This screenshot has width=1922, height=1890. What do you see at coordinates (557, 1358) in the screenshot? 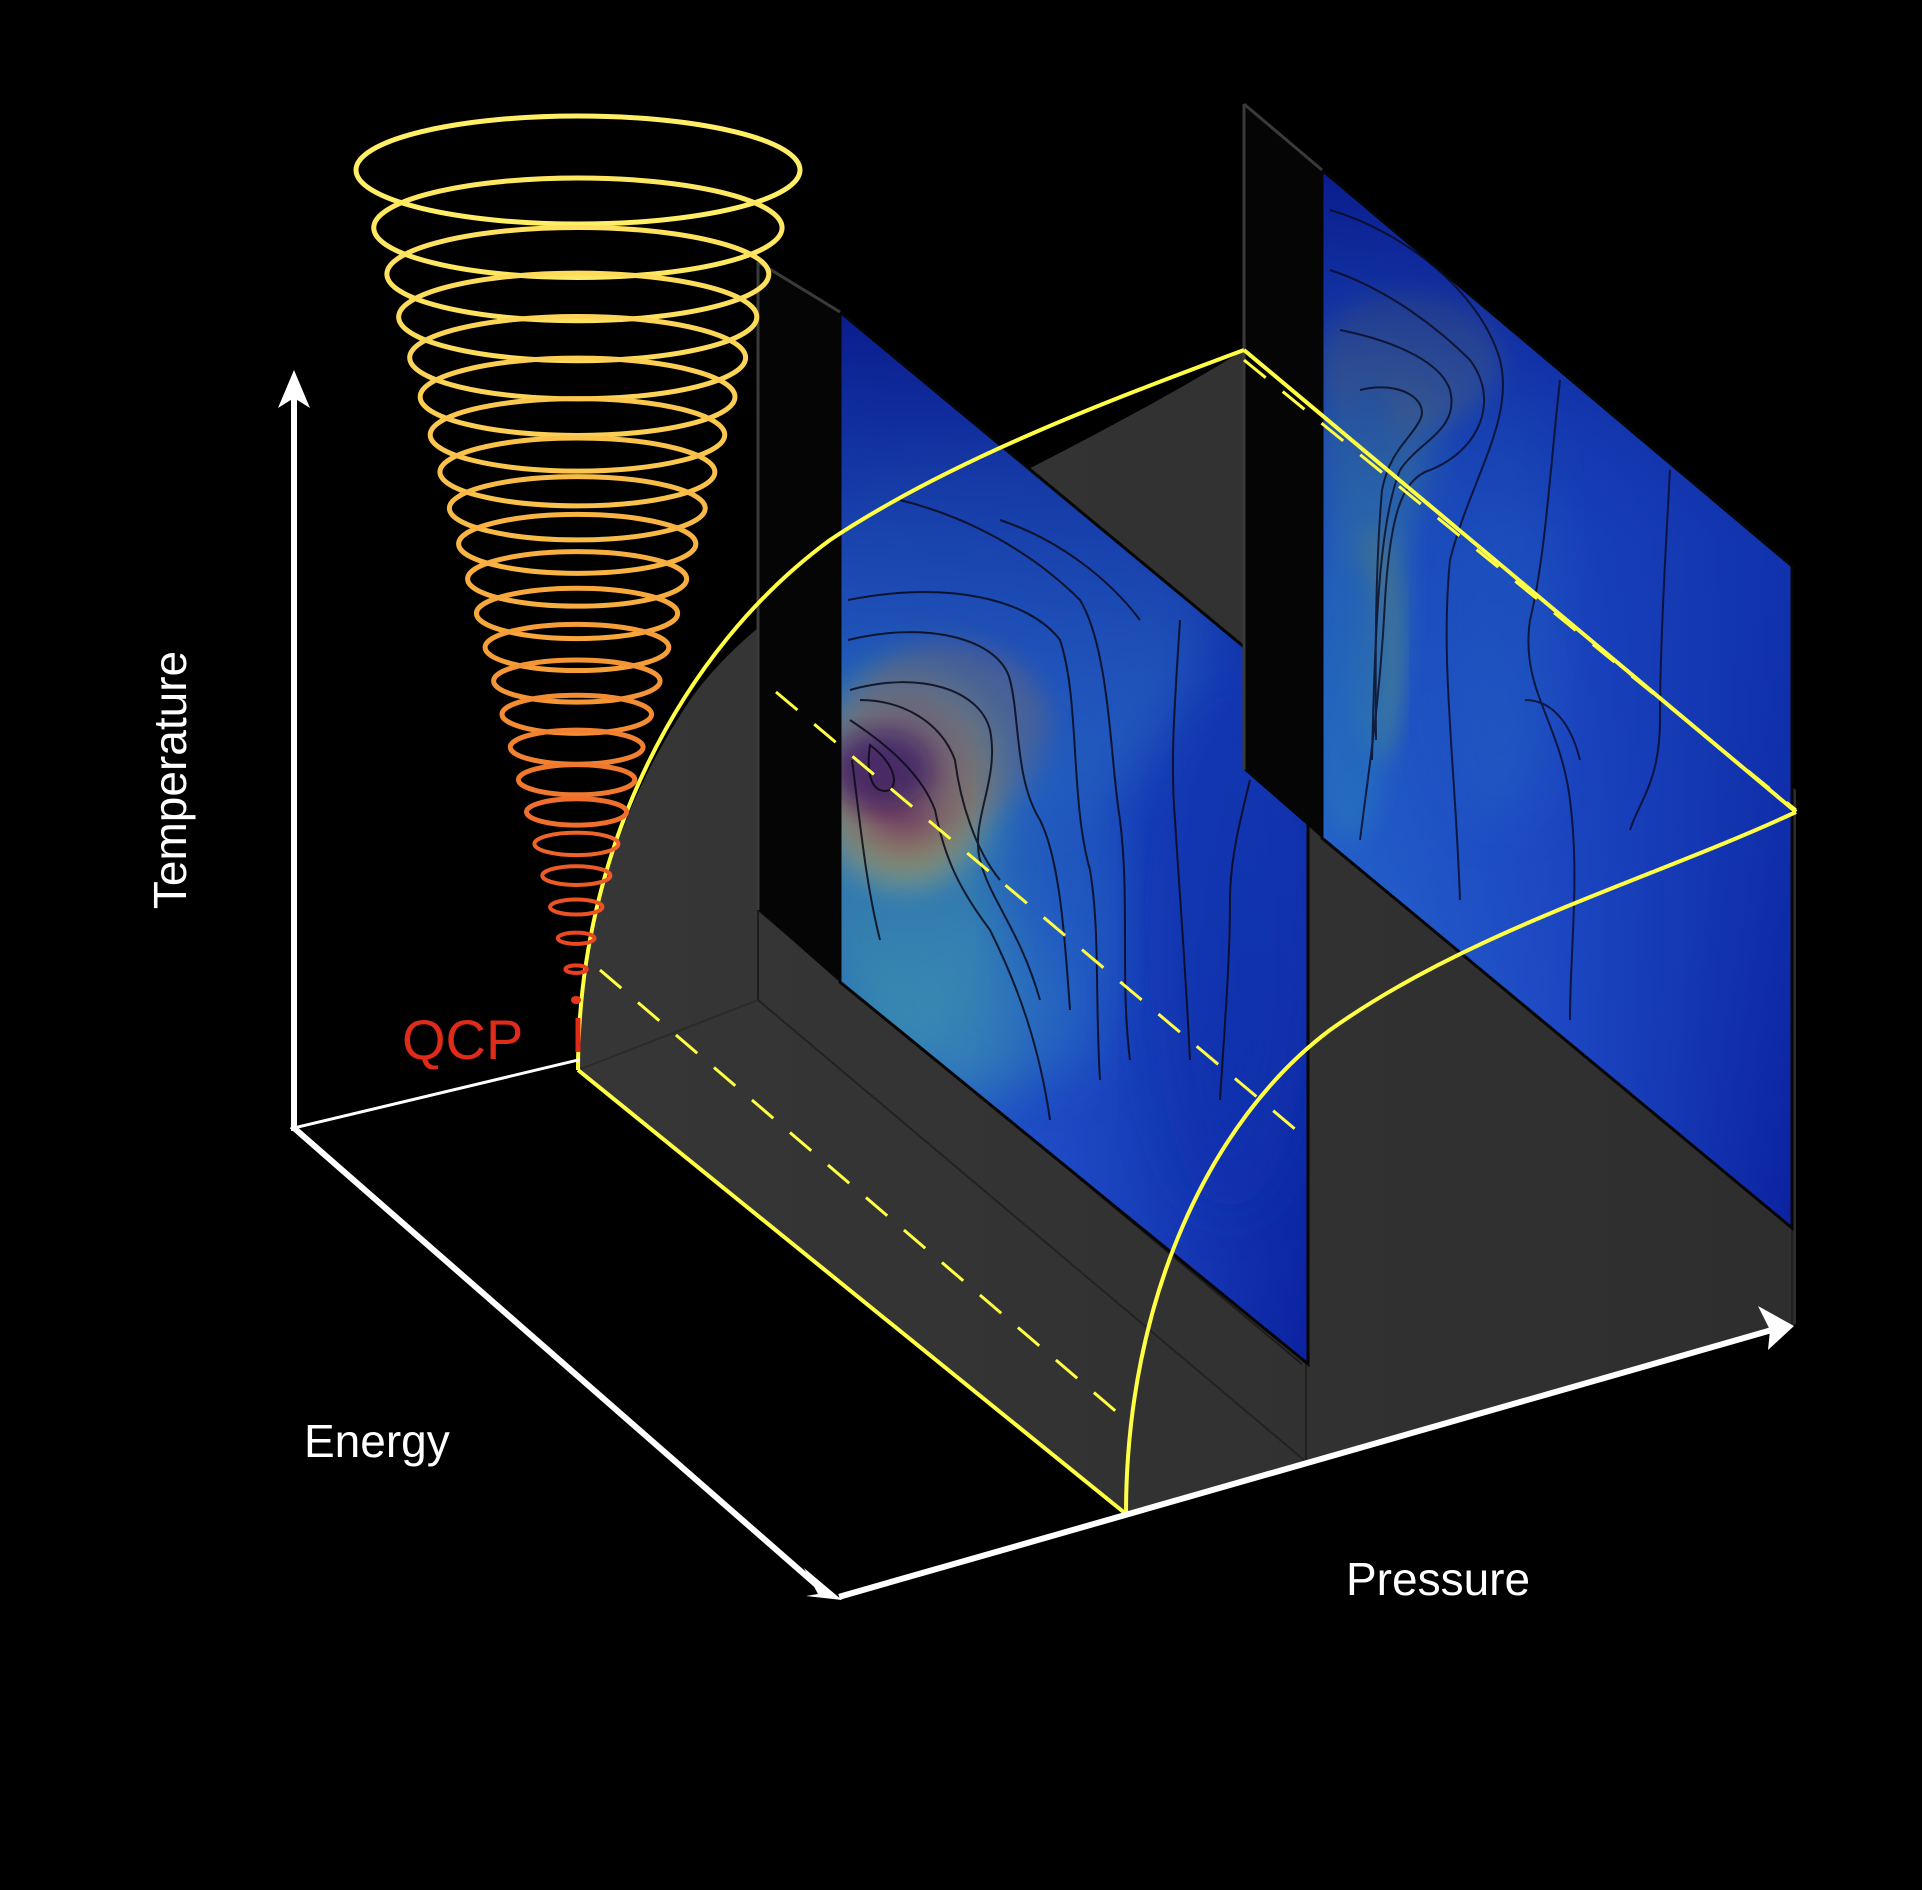
I see `energy-axis` at bounding box center [557, 1358].